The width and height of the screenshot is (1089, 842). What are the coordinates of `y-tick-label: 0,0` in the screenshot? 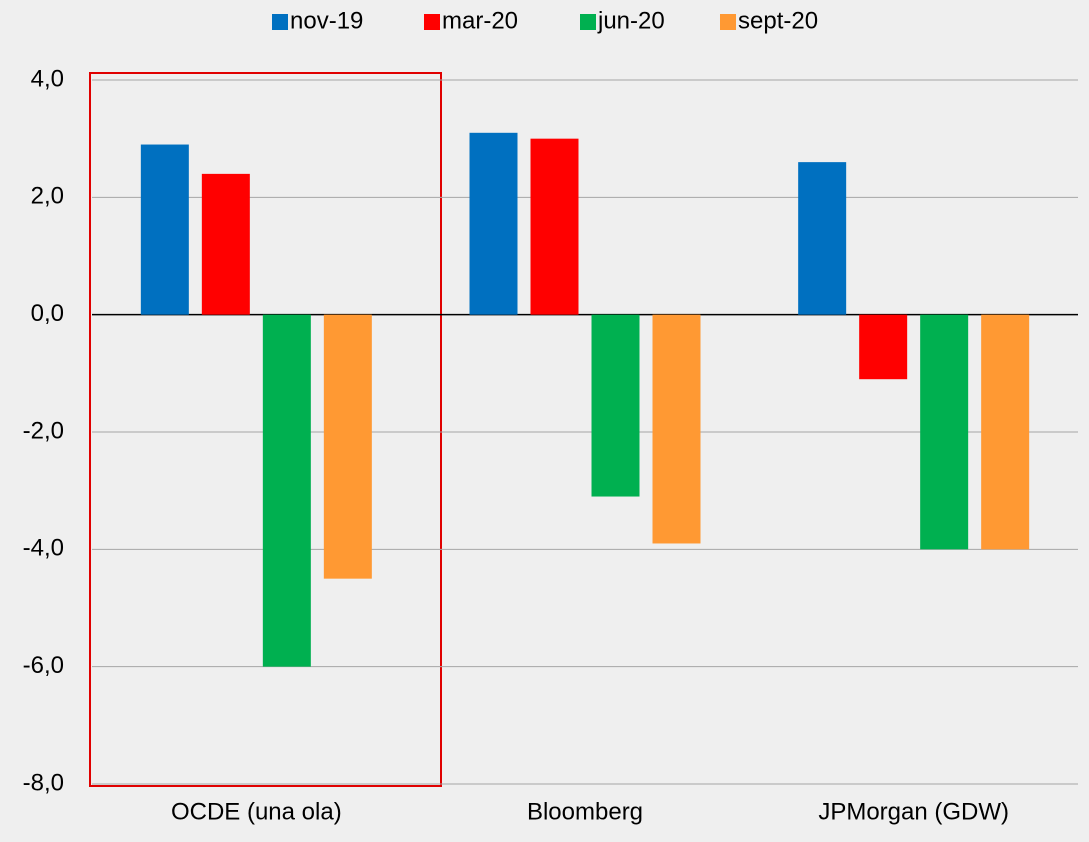 It's located at (47, 313).